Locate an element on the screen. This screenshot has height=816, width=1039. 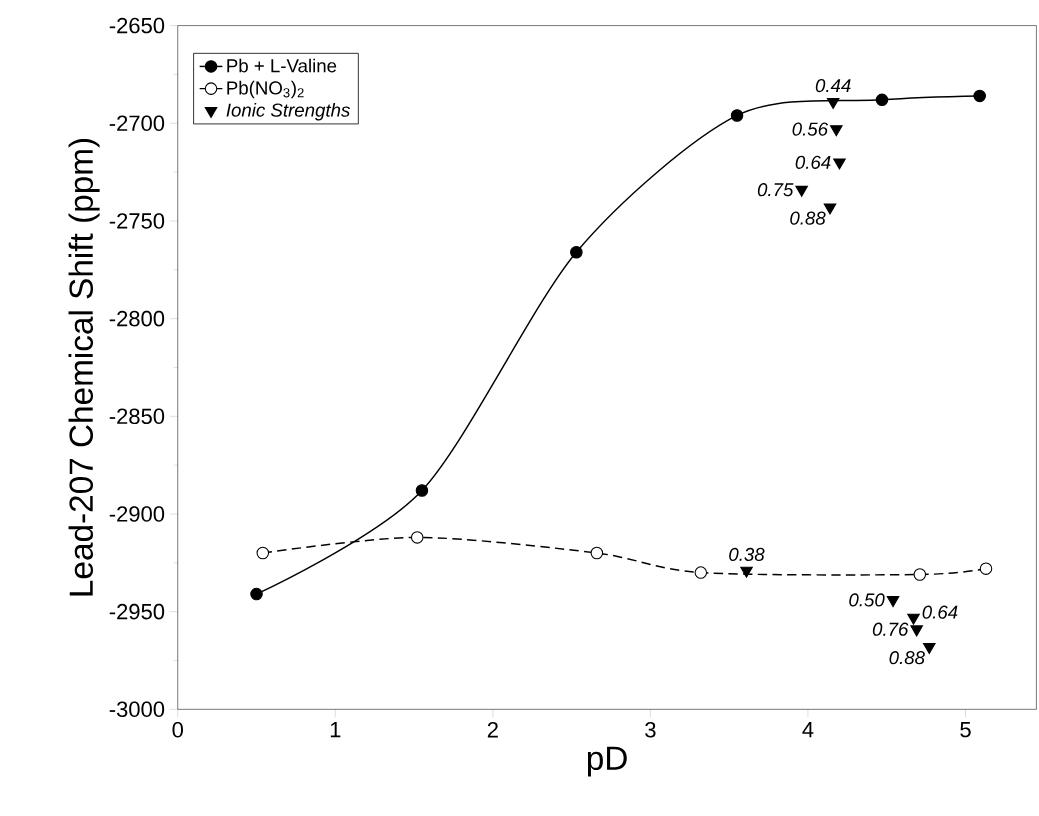
x-tick-label: 0 is located at coordinates (177, 730).